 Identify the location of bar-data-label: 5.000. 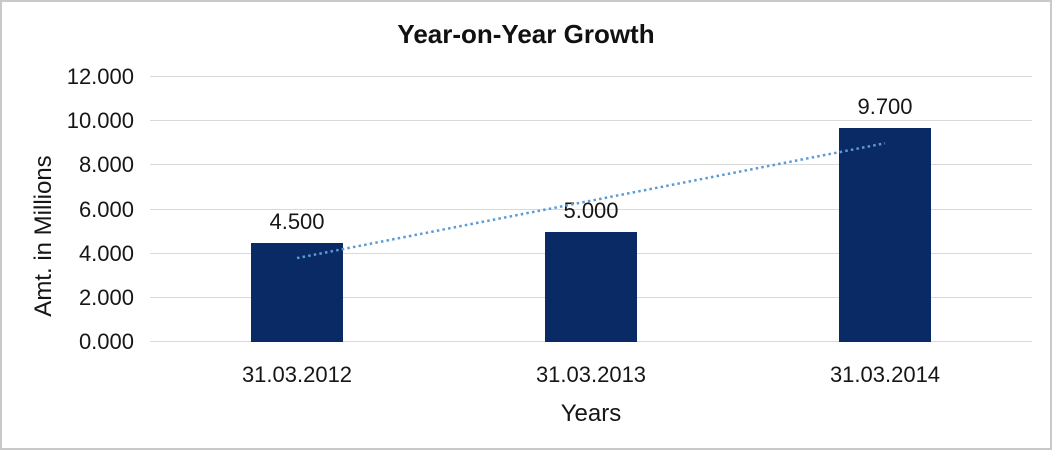
(591, 210).